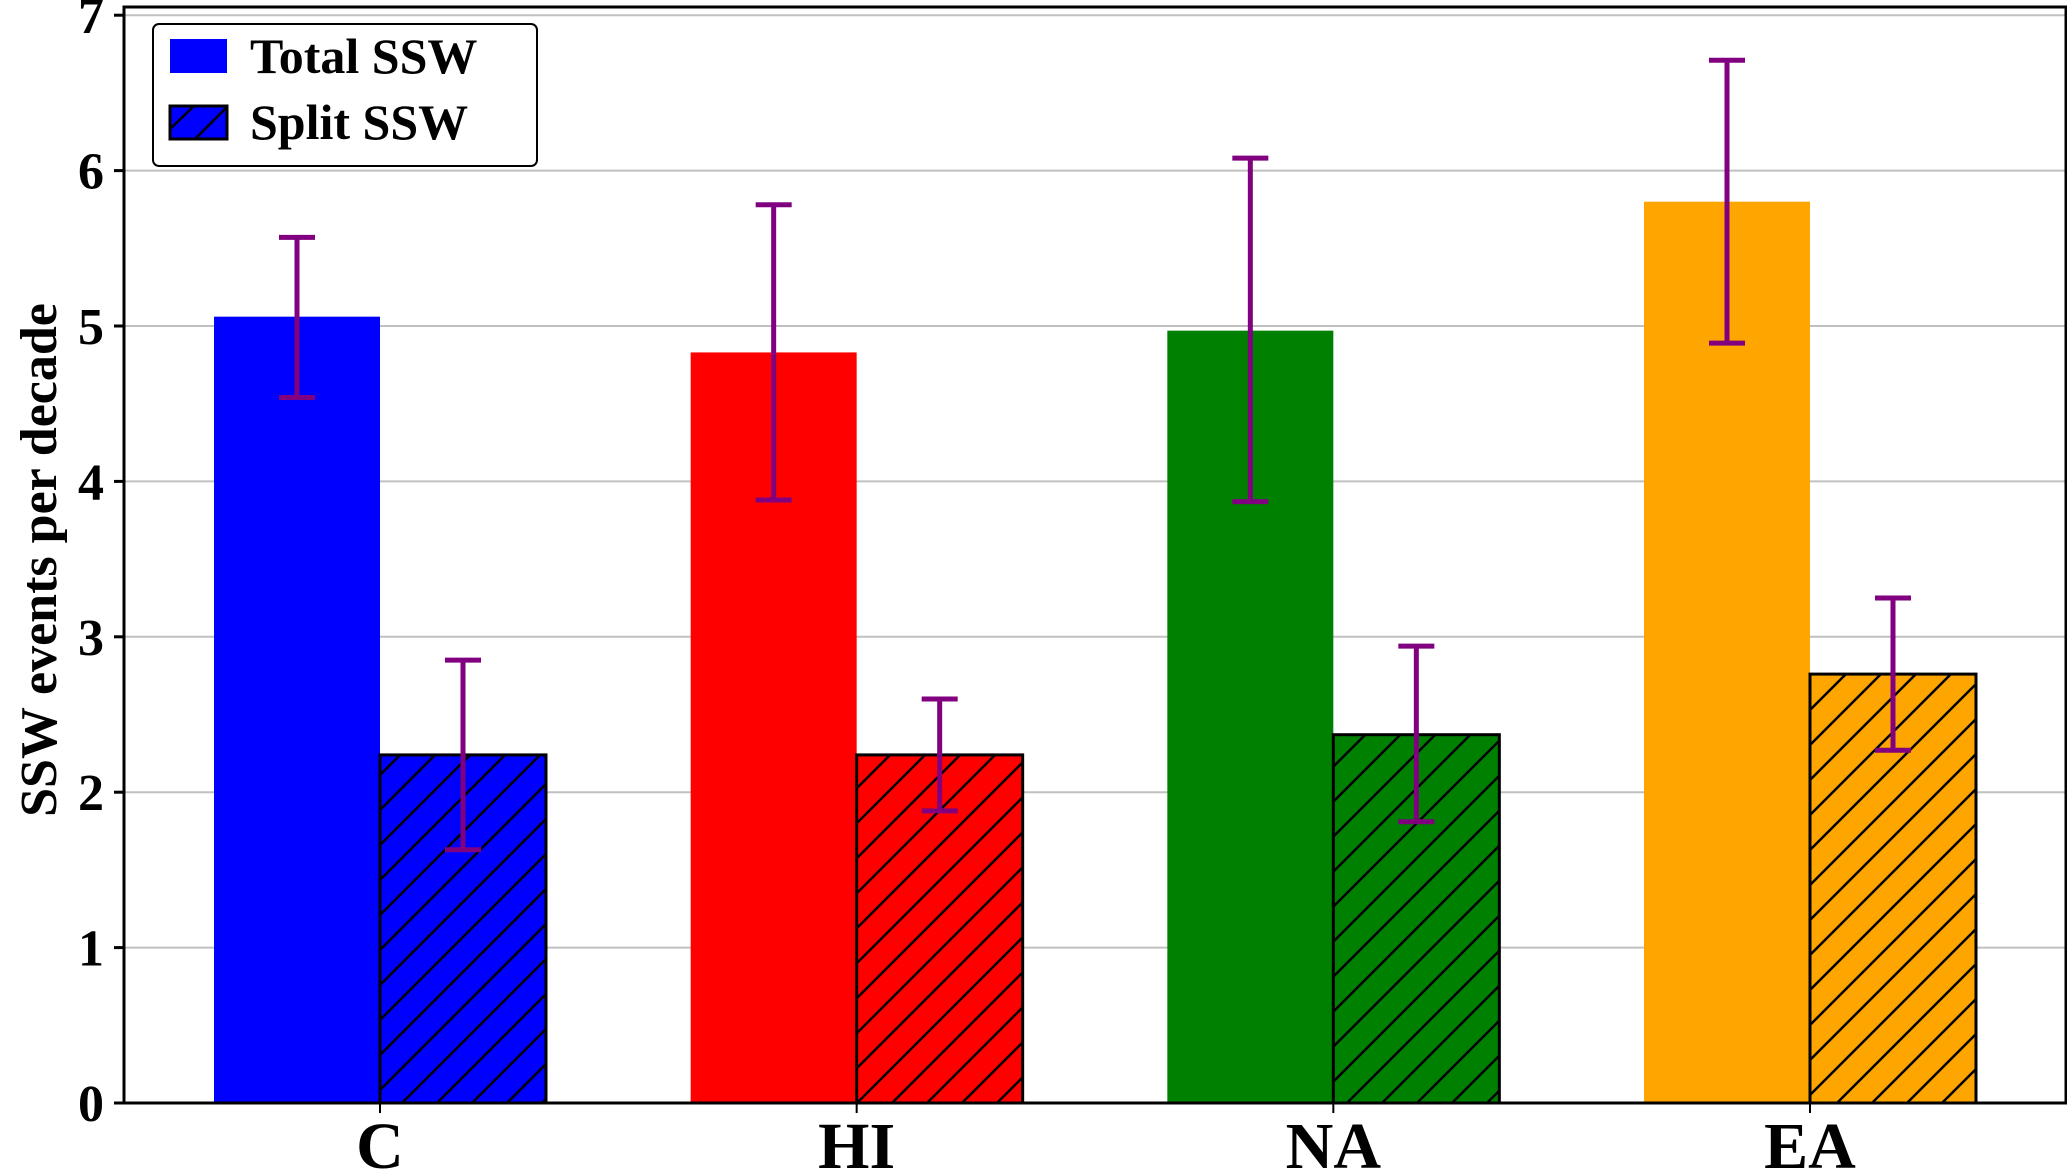 This screenshot has height=1172, width=2067. What do you see at coordinates (856, 1141) in the screenshot?
I see `x-tick-label: HI` at bounding box center [856, 1141].